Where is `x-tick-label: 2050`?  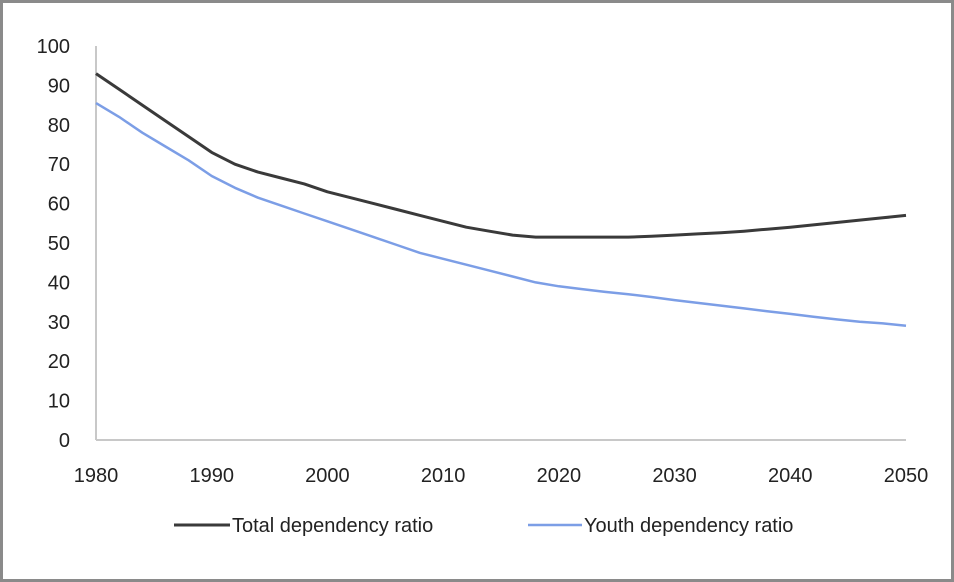 x-tick-label: 2050 is located at coordinates (906, 476).